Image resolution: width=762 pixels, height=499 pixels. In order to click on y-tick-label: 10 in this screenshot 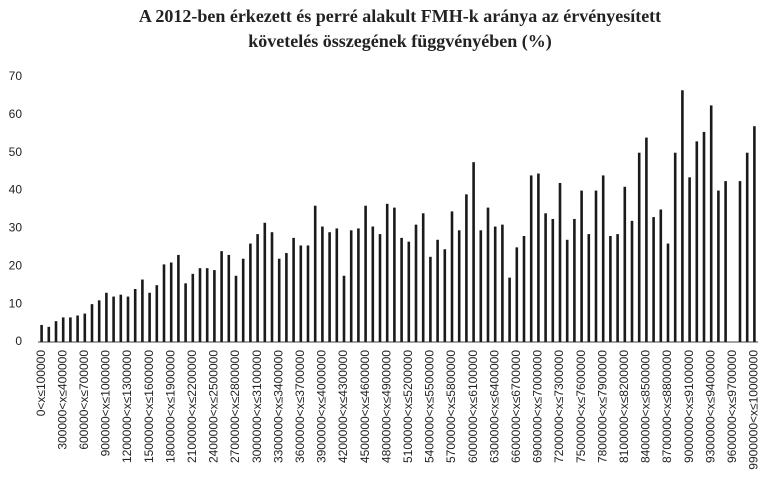, I will do `click(16, 303)`.